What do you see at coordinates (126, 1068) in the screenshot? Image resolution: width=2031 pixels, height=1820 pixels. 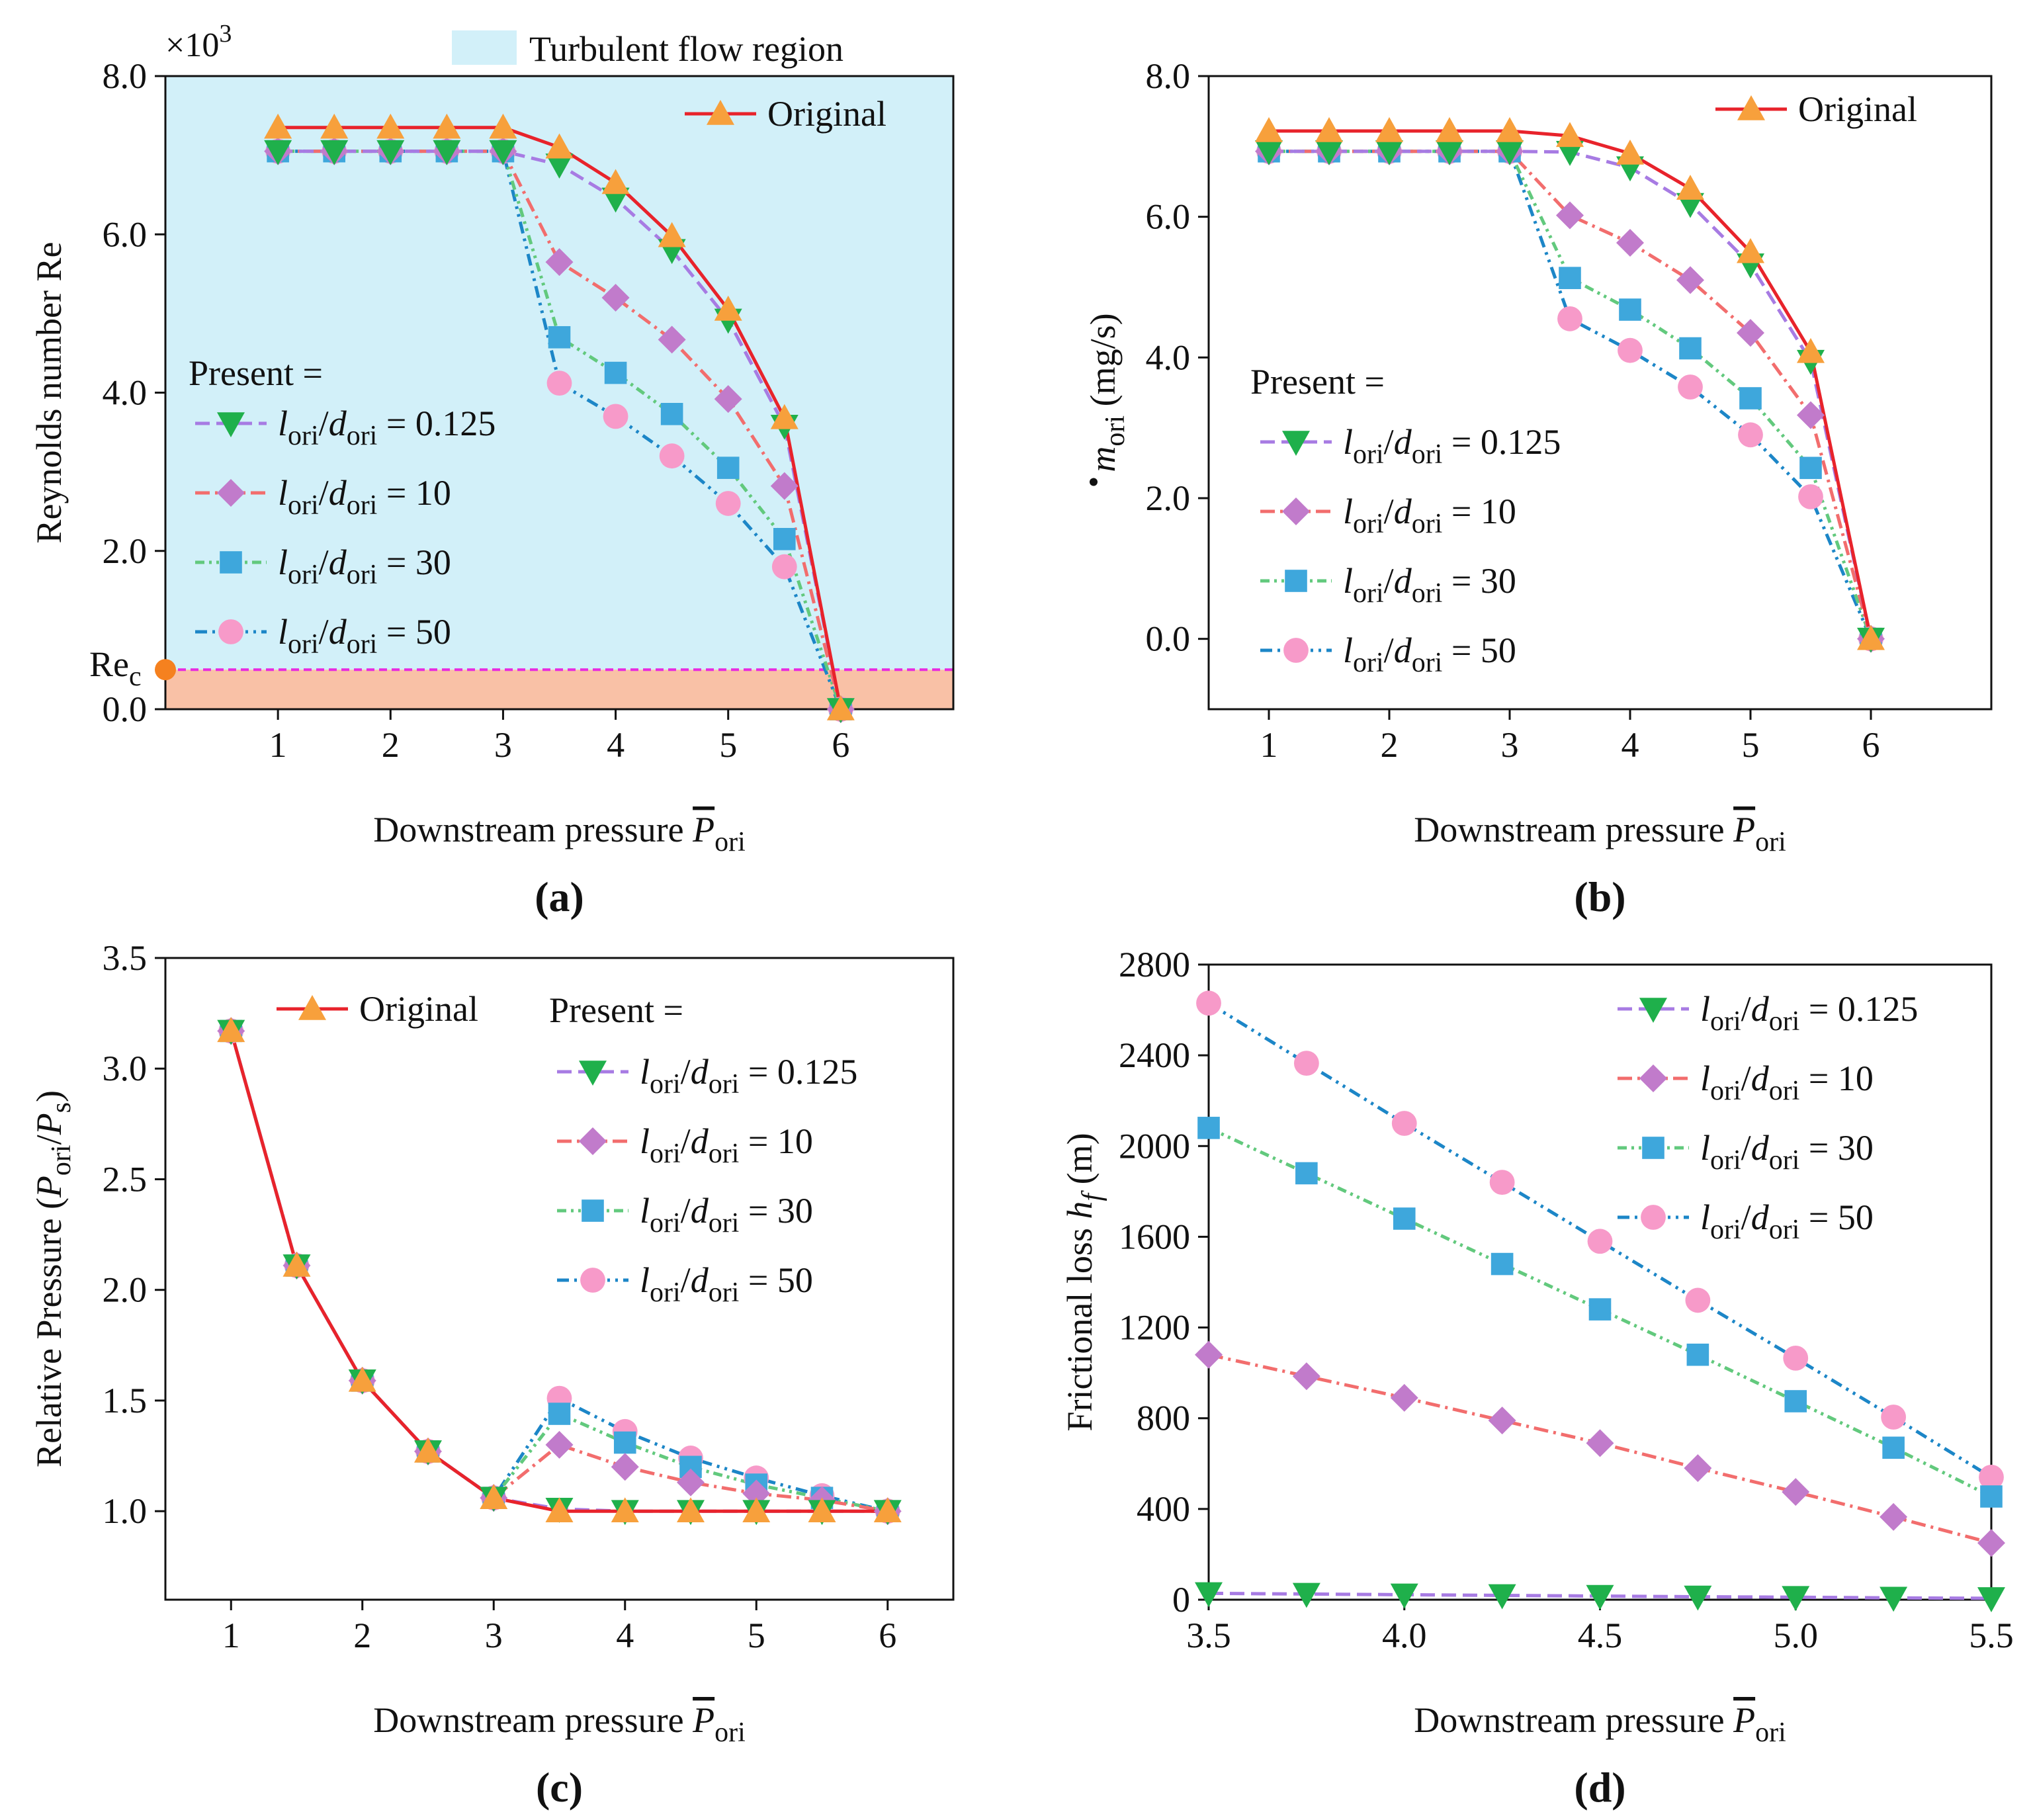 I see `y-tick-label: 3.0` at bounding box center [126, 1068].